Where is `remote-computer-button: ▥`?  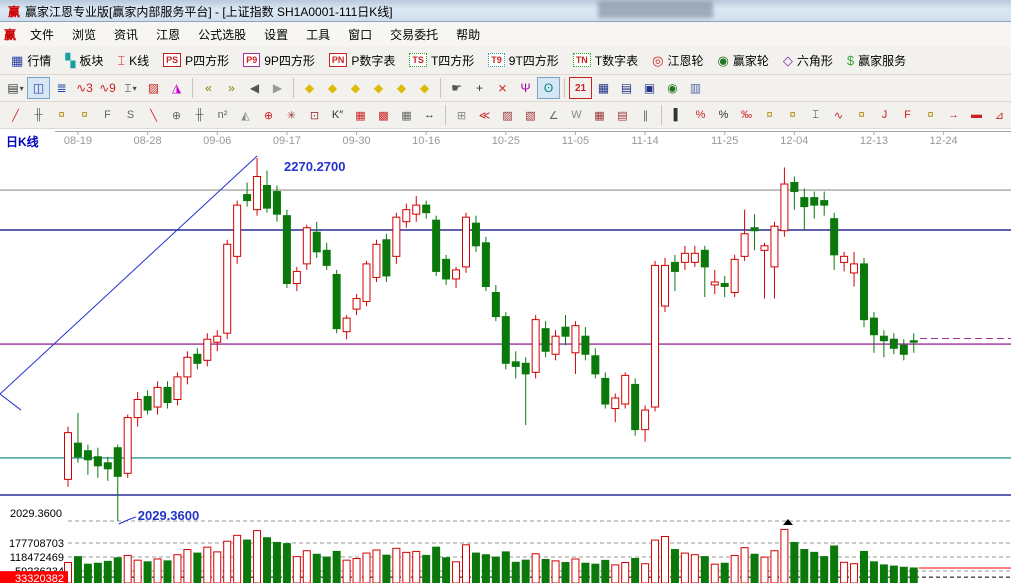 remote-computer-button: ▥ is located at coordinates (695, 88).